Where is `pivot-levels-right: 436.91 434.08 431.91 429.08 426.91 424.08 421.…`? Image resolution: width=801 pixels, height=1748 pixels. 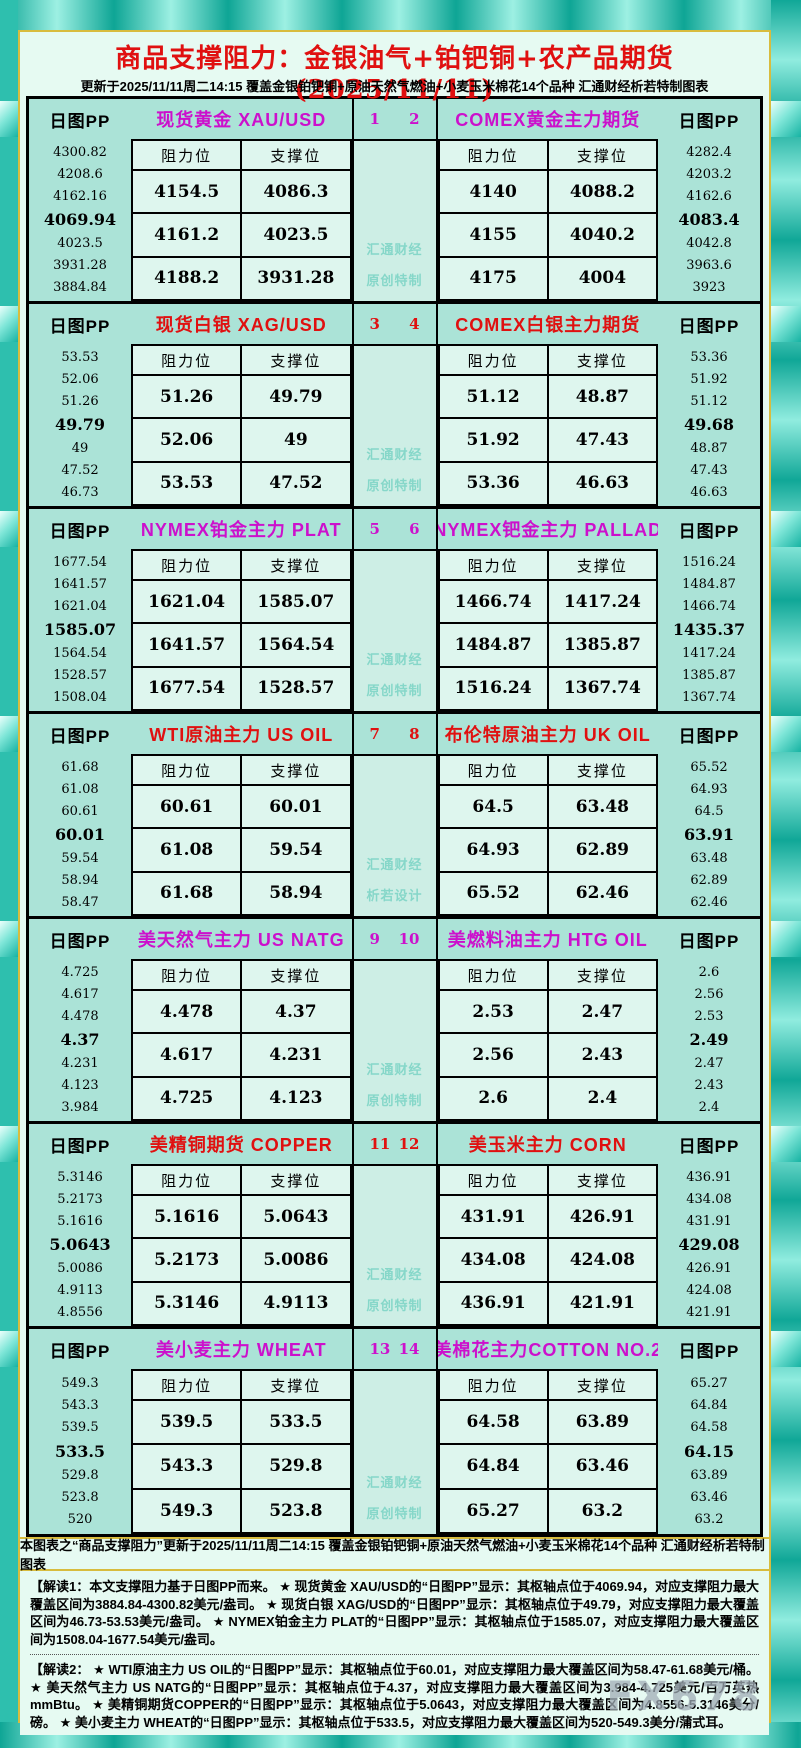
pivot-levels-right: 436.91 434.08 431.91 429.08 426.91 424.08 421.… is located at coordinates (709, 1245).